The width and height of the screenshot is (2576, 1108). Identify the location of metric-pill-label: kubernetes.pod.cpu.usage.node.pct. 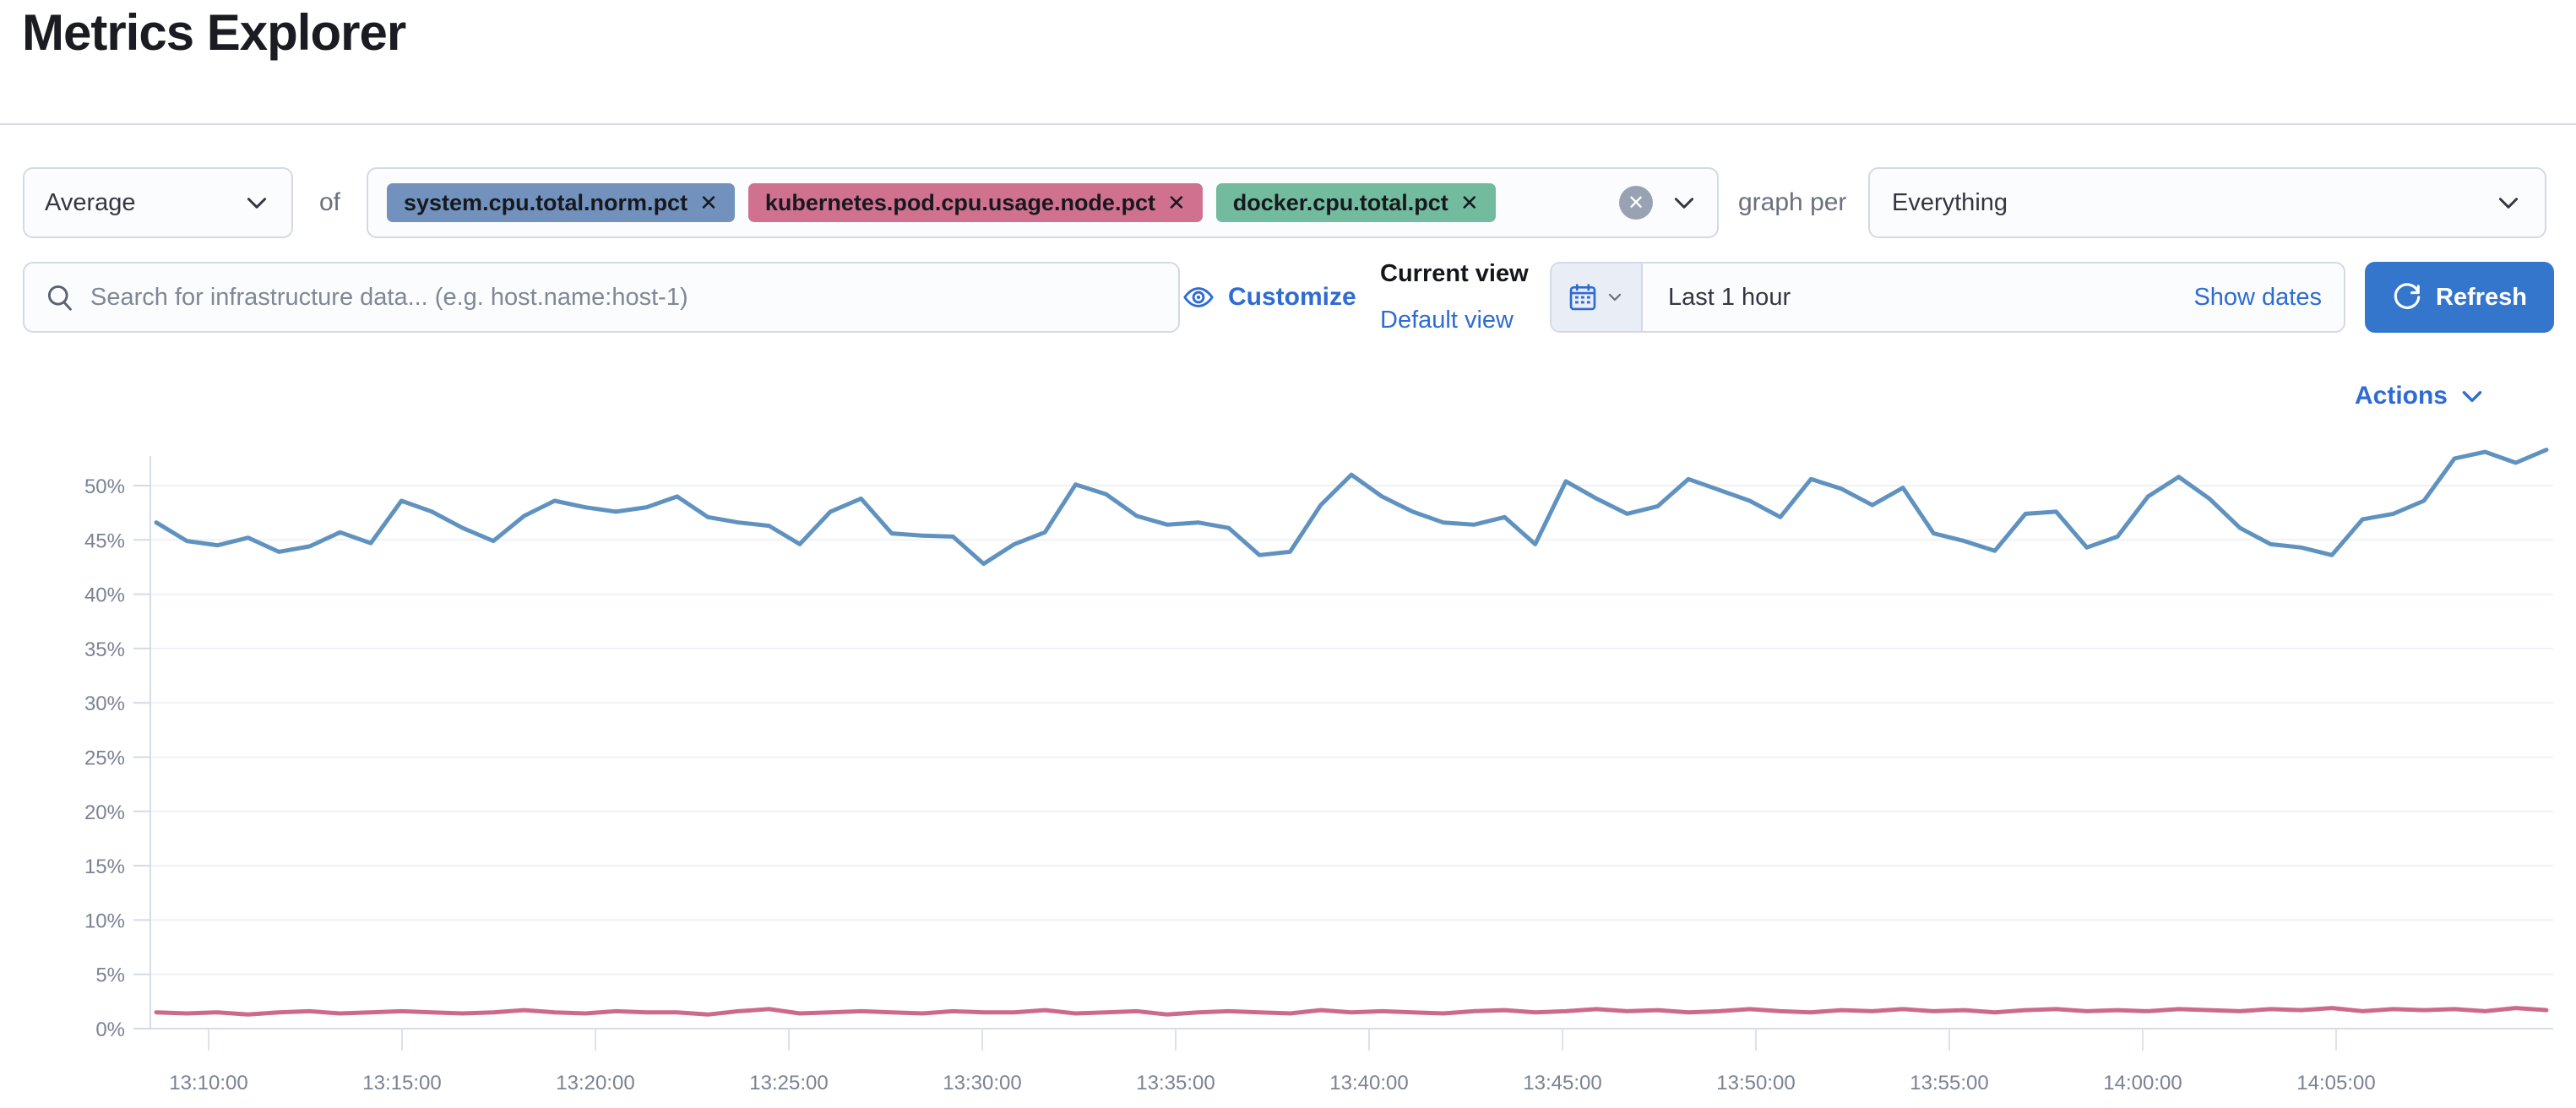
(959, 202).